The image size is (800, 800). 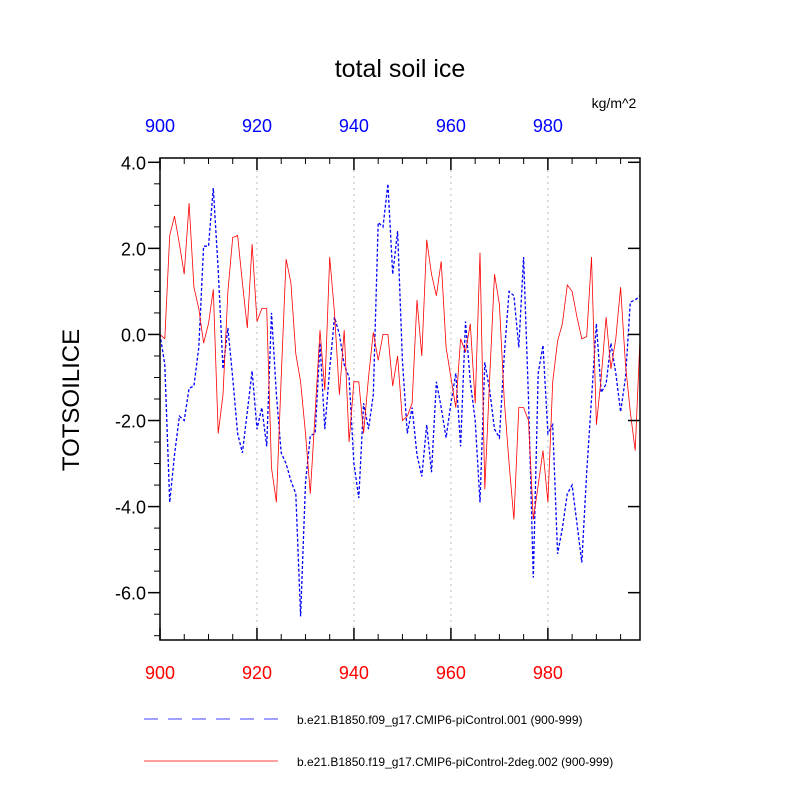 What do you see at coordinates (354, 673) in the screenshot?
I see `x-tick-label-bottom: 940` at bounding box center [354, 673].